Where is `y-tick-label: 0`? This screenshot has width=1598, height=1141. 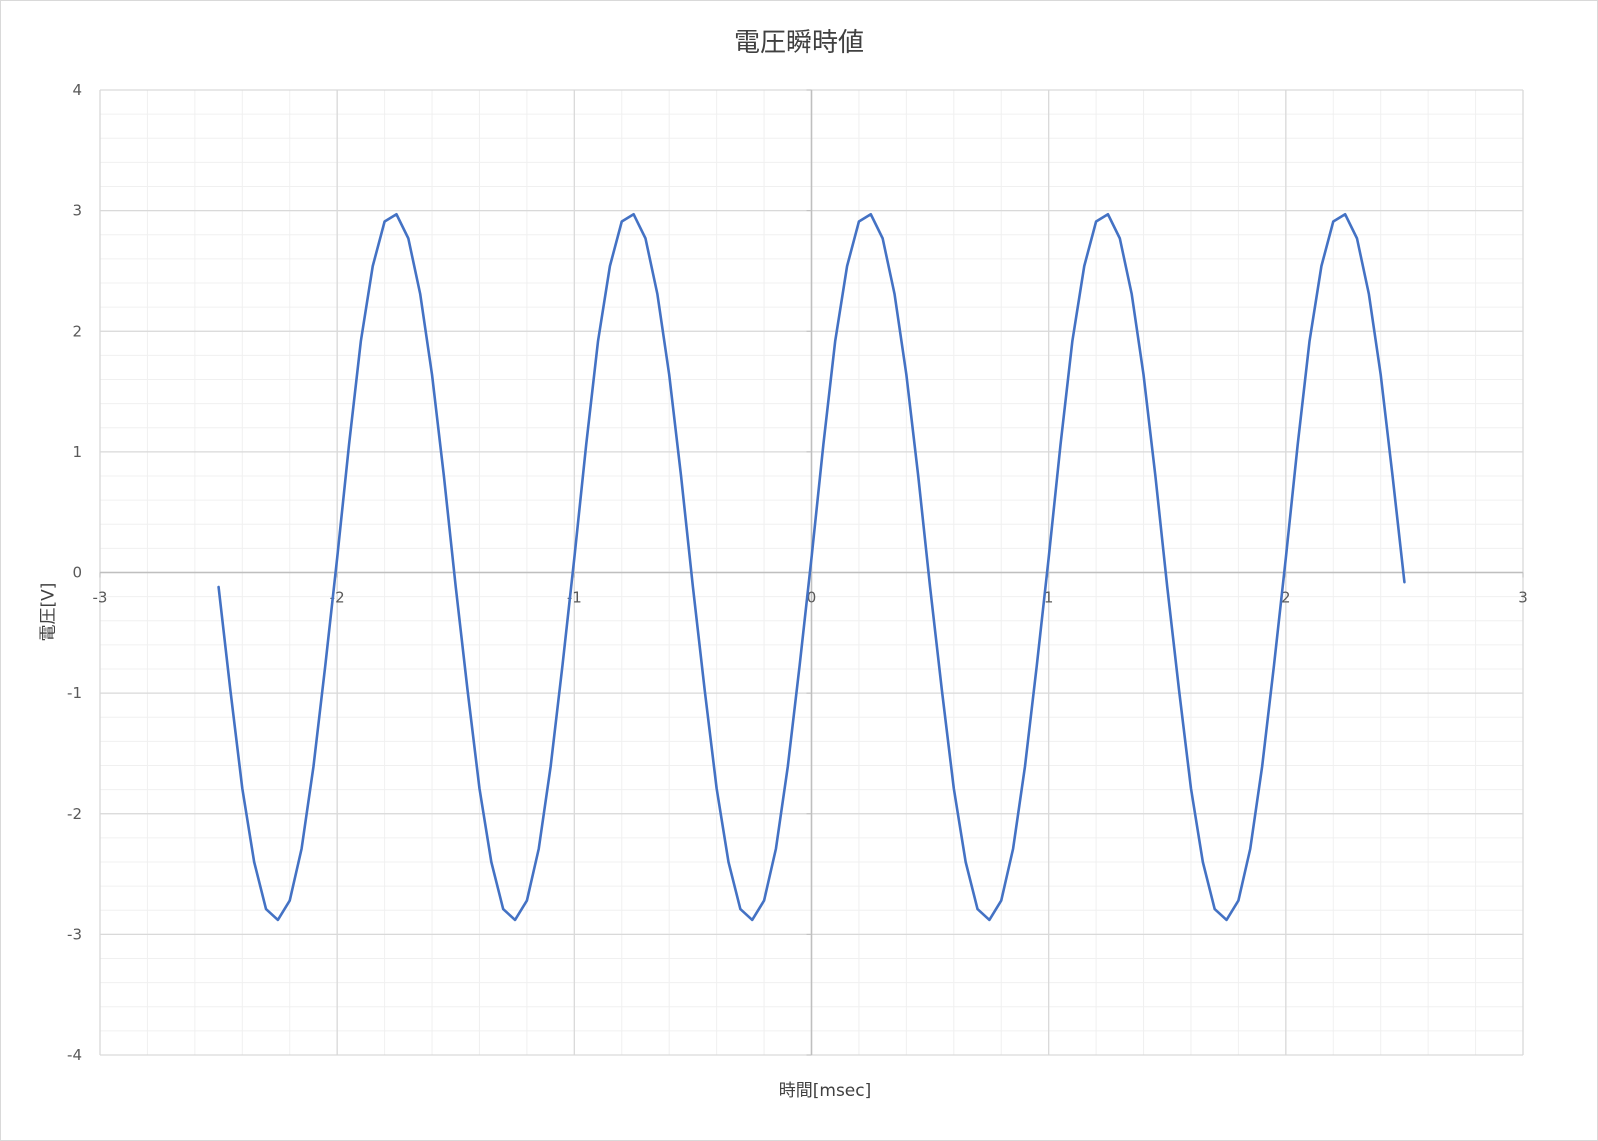
y-tick-label: 0 is located at coordinates (77, 573).